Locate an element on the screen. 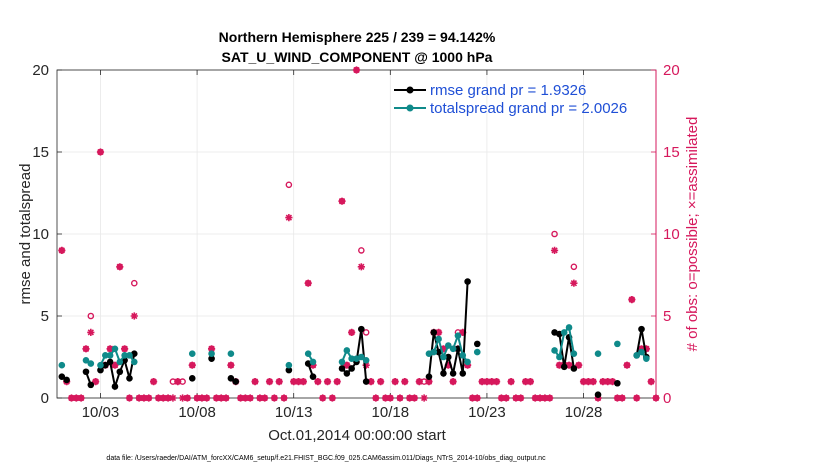  legend-spread-label: totalspread grand pr = 2.0026 is located at coordinates (528, 108).